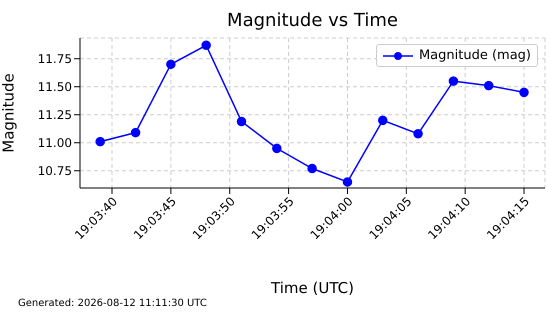 The height and width of the screenshot is (314, 560). Describe the element at coordinates (55, 115) in the screenshot. I see `y-tick-label: 11.25` at that location.